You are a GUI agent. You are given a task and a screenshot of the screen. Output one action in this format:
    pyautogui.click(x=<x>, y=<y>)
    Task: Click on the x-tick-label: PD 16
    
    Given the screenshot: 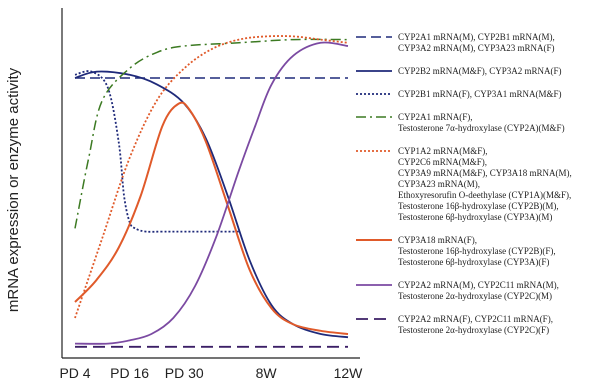 What is the action you would take?
    pyautogui.click(x=129, y=373)
    